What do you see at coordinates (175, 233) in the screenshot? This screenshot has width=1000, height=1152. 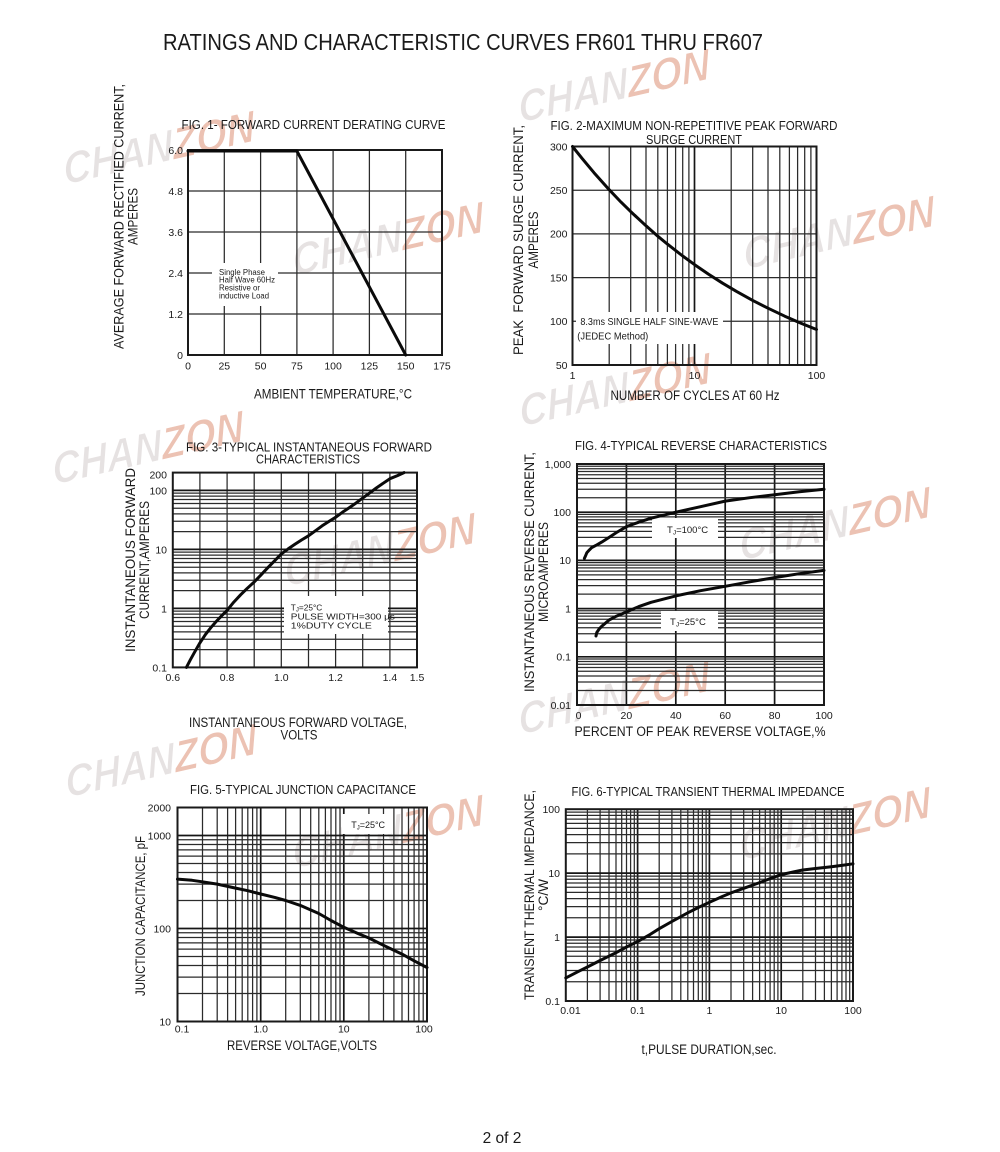 I see `svg-text: 3.6` at bounding box center [175, 233].